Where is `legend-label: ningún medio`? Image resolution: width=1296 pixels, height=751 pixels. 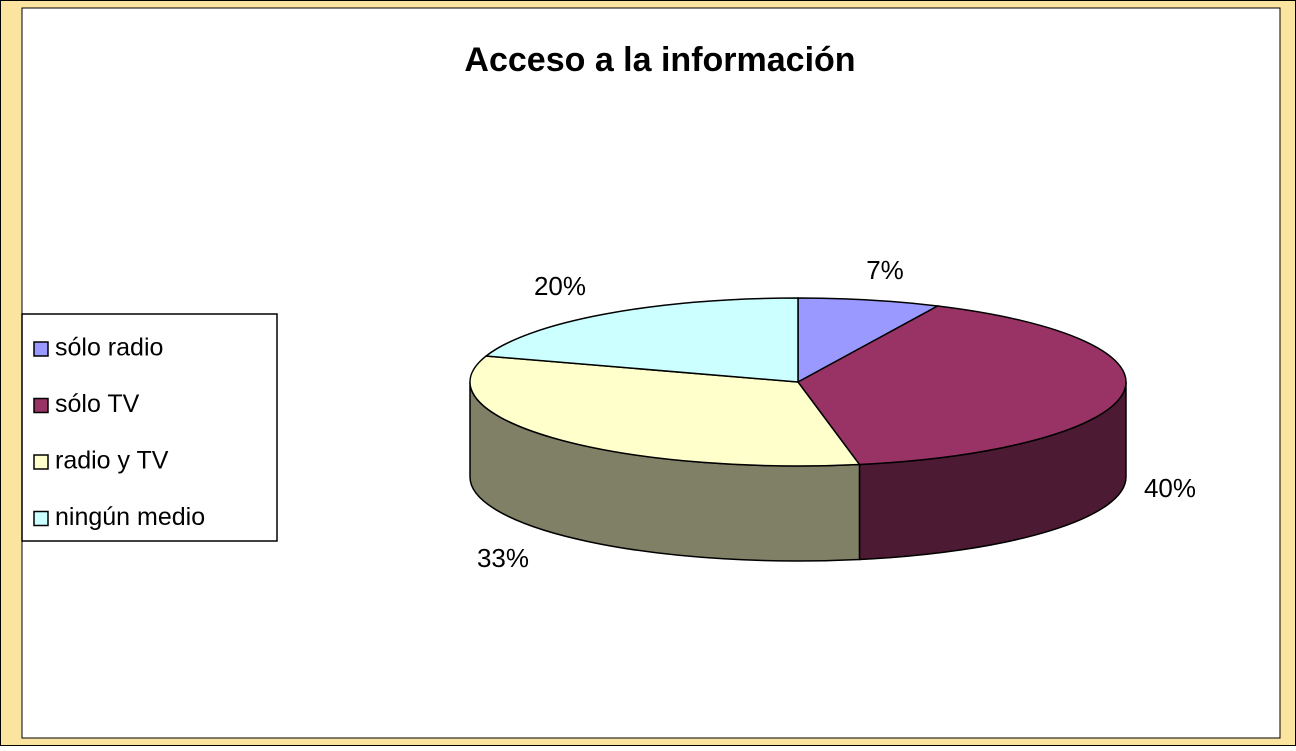
legend-label: ningún medio is located at coordinates (130, 517).